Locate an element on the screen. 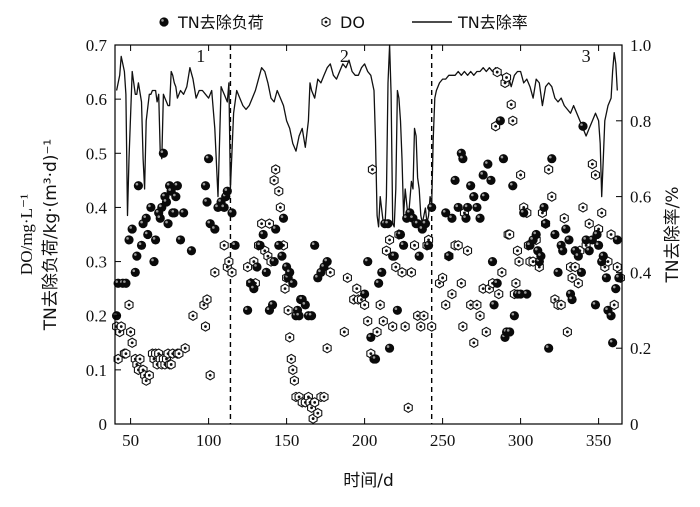  x-tick-label: 50 is located at coordinates (130, 440).